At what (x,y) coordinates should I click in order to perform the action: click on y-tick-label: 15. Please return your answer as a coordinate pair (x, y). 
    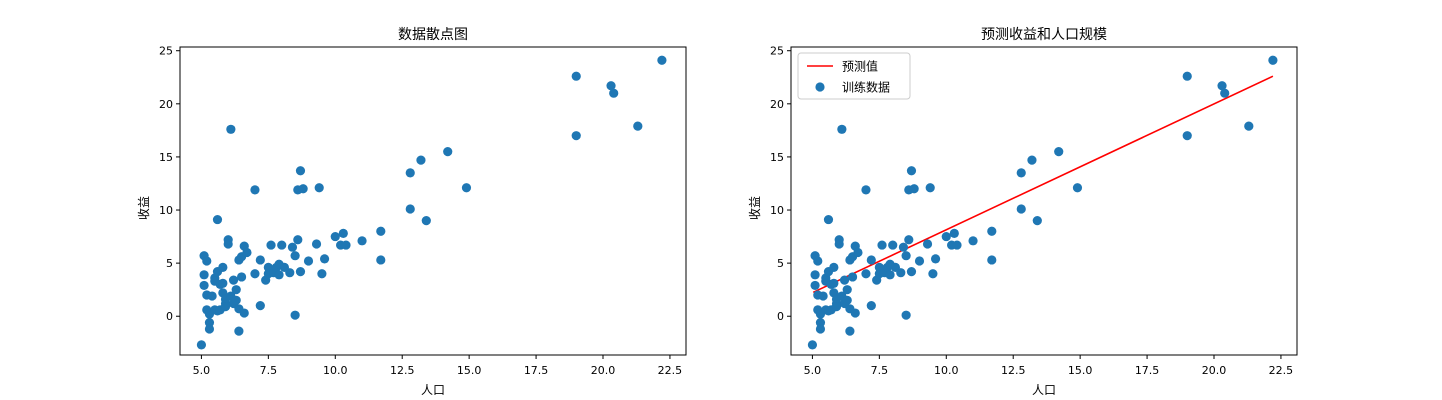
    Looking at the image, I should click on (777, 157).